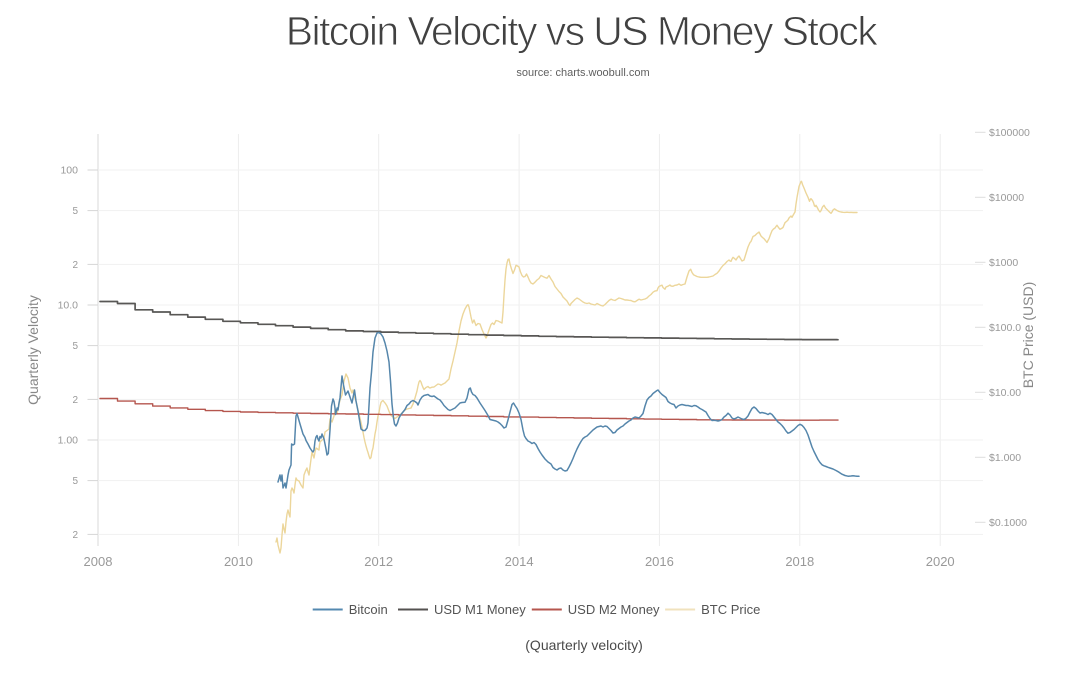 The height and width of the screenshot is (675, 1080). I want to click on svg-text: 2008, so click(98, 561).